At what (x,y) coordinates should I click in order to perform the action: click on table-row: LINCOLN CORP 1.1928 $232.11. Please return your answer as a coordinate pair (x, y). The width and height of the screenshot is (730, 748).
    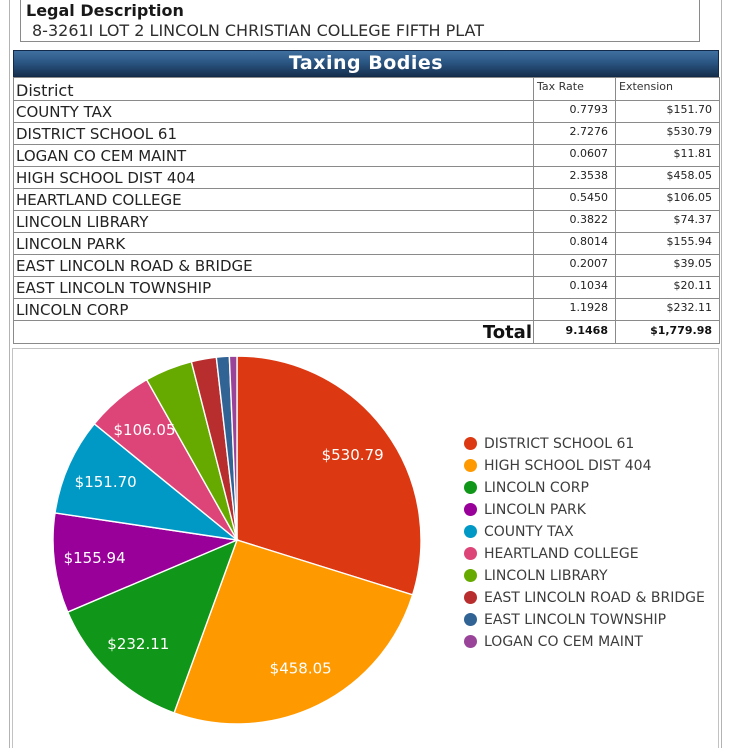
    Looking at the image, I should click on (366, 309).